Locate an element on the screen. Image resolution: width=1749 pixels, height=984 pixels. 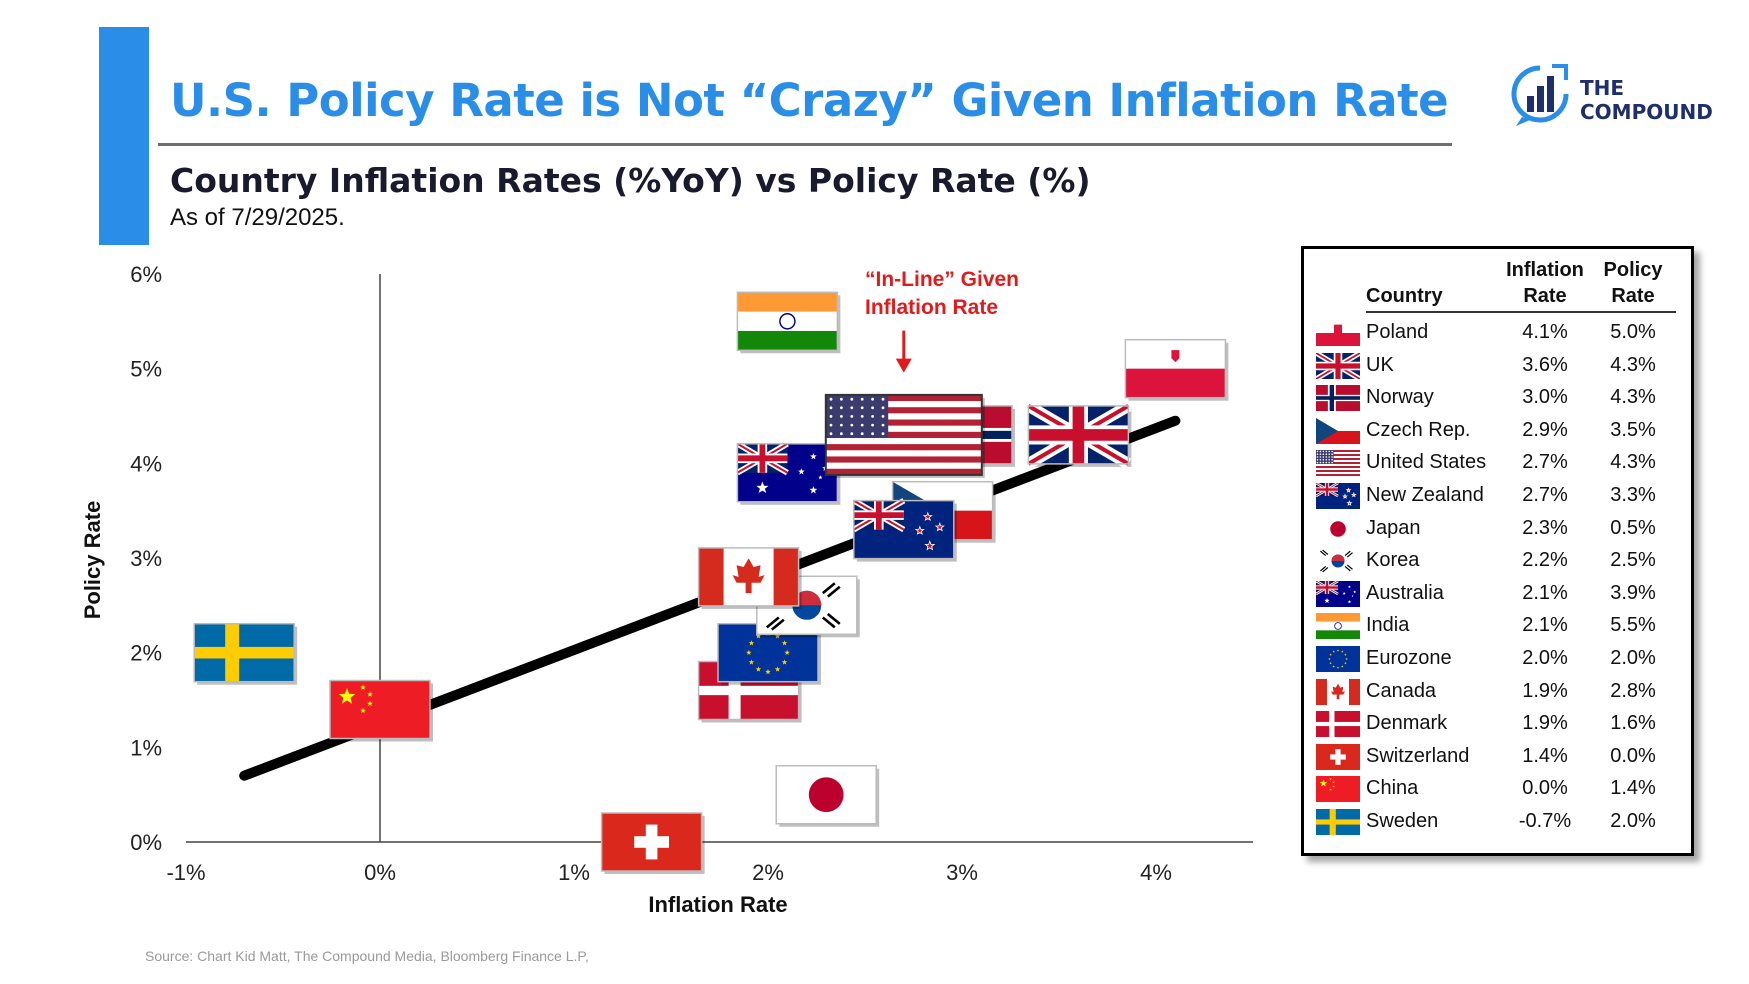
data-point-new-zealand-flag is located at coordinates (904, 530).